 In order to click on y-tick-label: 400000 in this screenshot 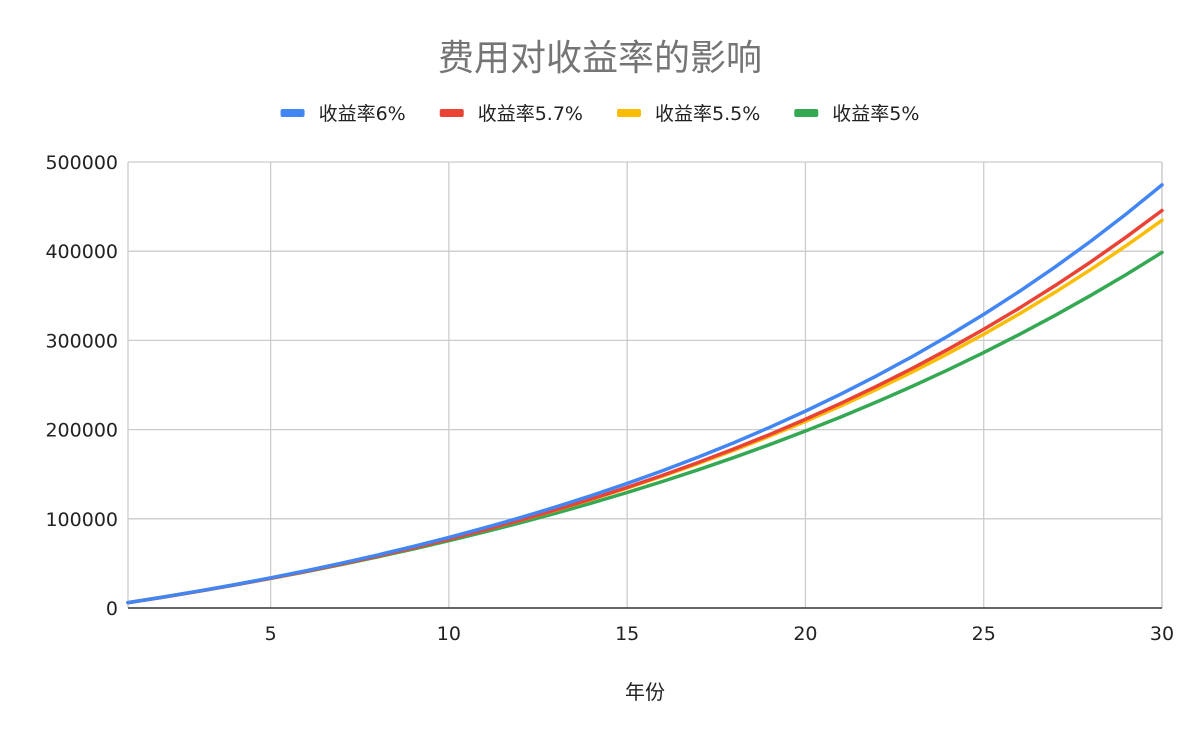, I will do `click(81, 252)`.